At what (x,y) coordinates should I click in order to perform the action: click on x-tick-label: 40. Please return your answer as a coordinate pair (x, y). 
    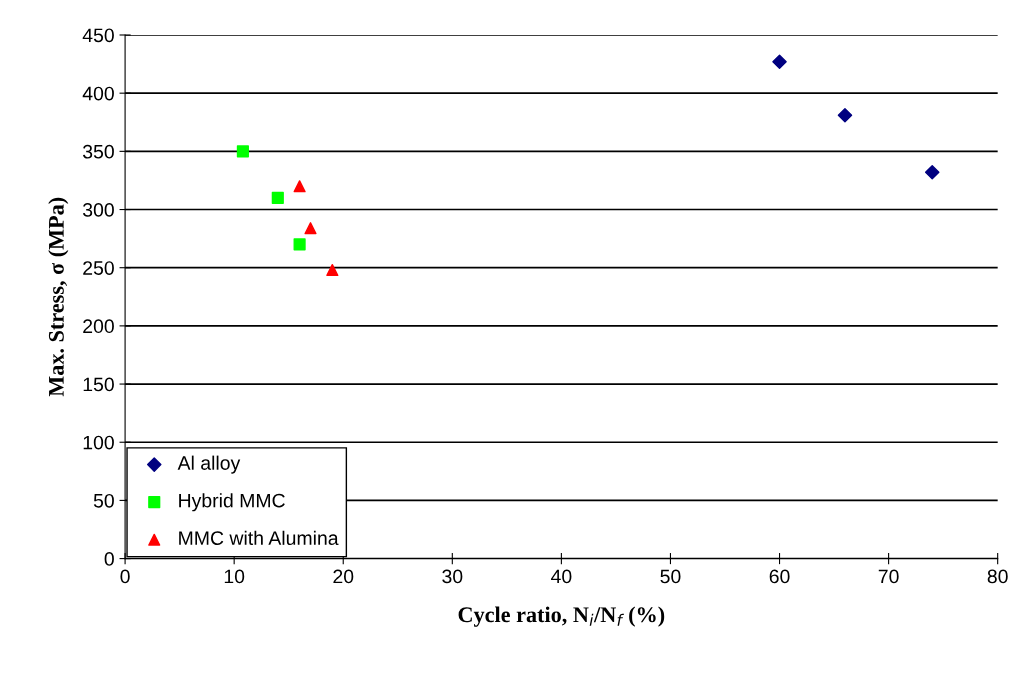
    Looking at the image, I should click on (561, 576).